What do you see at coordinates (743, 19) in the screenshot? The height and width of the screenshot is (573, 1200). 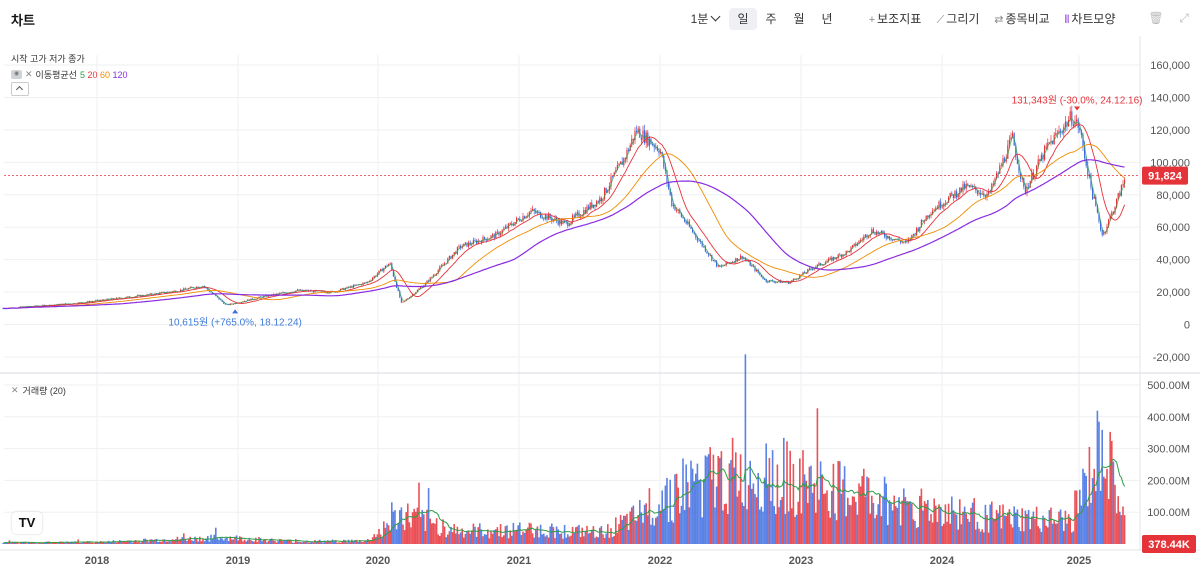 I see `period-tab-day: 일` at bounding box center [743, 19].